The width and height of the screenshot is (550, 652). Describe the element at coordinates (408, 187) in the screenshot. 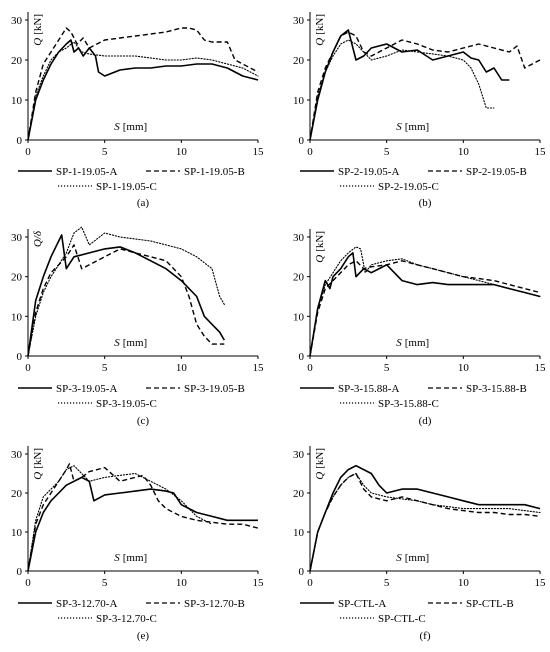

I see `legend-label: SP-2-19.05-C` at that location.